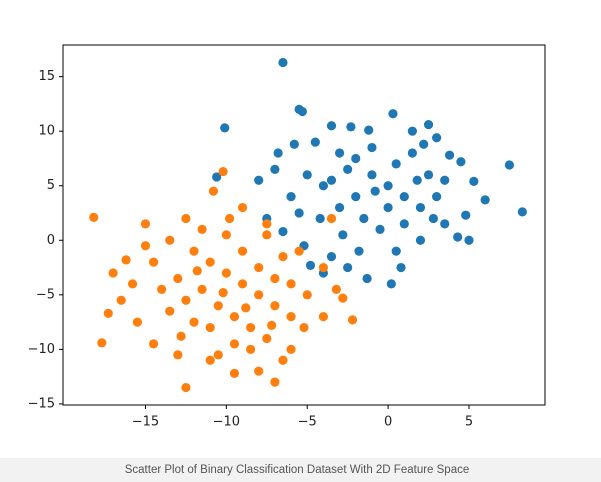  What do you see at coordinates (45, 294) in the screenshot?
I see `y-tick-label: −5` at bounding box center [45, 294].